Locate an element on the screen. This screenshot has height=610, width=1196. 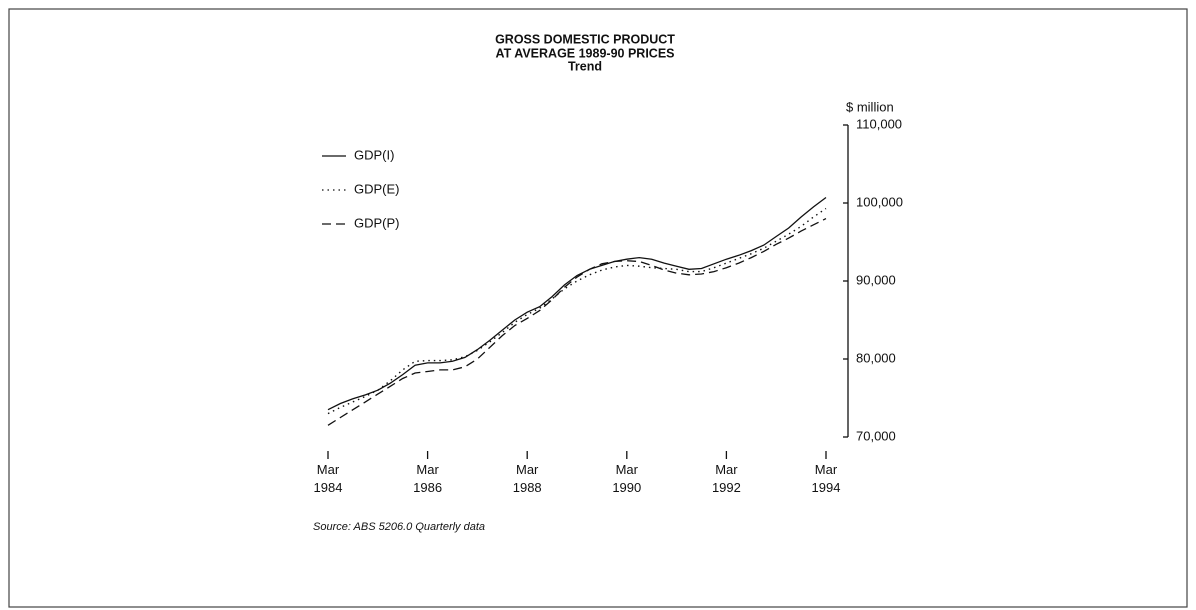
x-tick-label: Mar 1988 is located at coordinates (527, 478).